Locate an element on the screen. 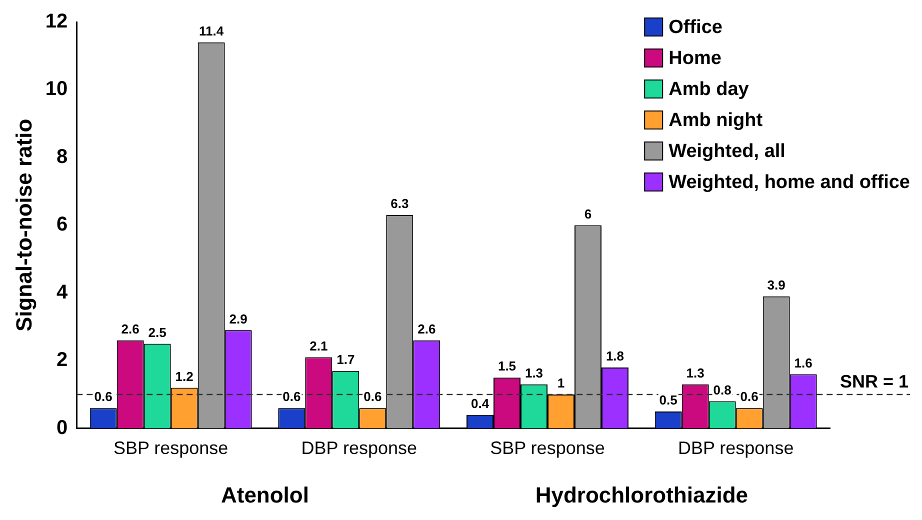  y-axis-title: Signal-to-noise ratio is located at coordinates (23, 225).